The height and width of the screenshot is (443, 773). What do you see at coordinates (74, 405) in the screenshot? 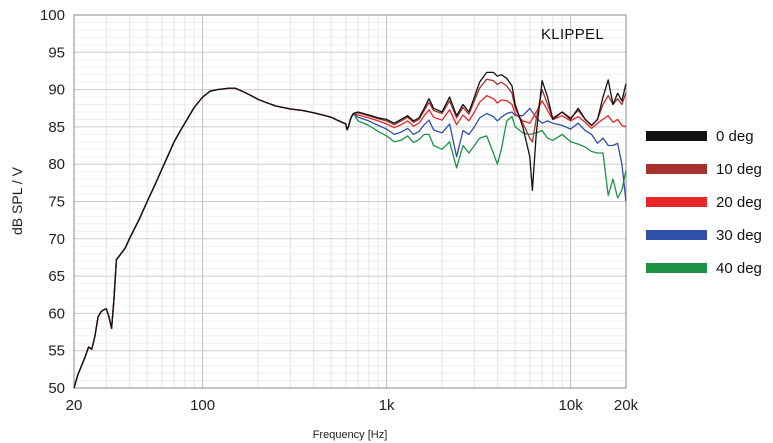
I see `x-tick-label: 20` at bounding box center [74, 405].